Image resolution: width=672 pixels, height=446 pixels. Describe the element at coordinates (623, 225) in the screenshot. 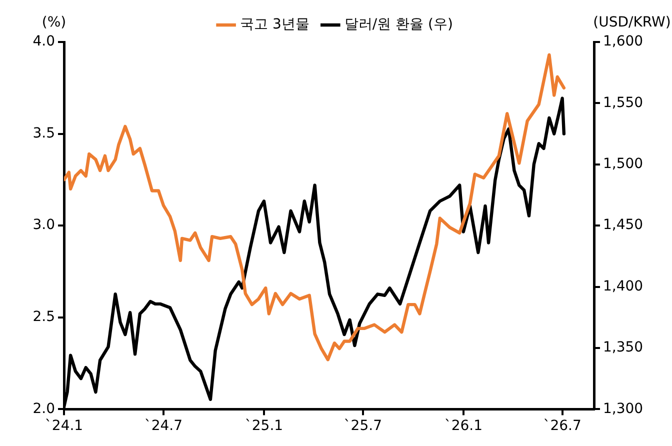

I see `y2-tick-label: 1,450` at that location.